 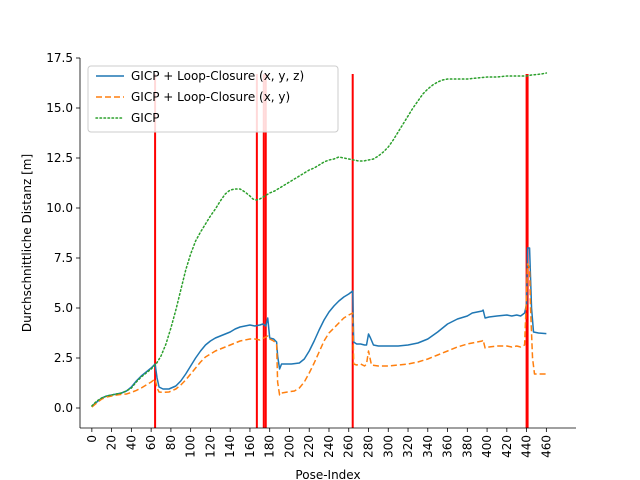 What do you see at coordinates (428, 446) in the screenshot?
I see `x-tick-label: 340` at bounding box center [428, 446].